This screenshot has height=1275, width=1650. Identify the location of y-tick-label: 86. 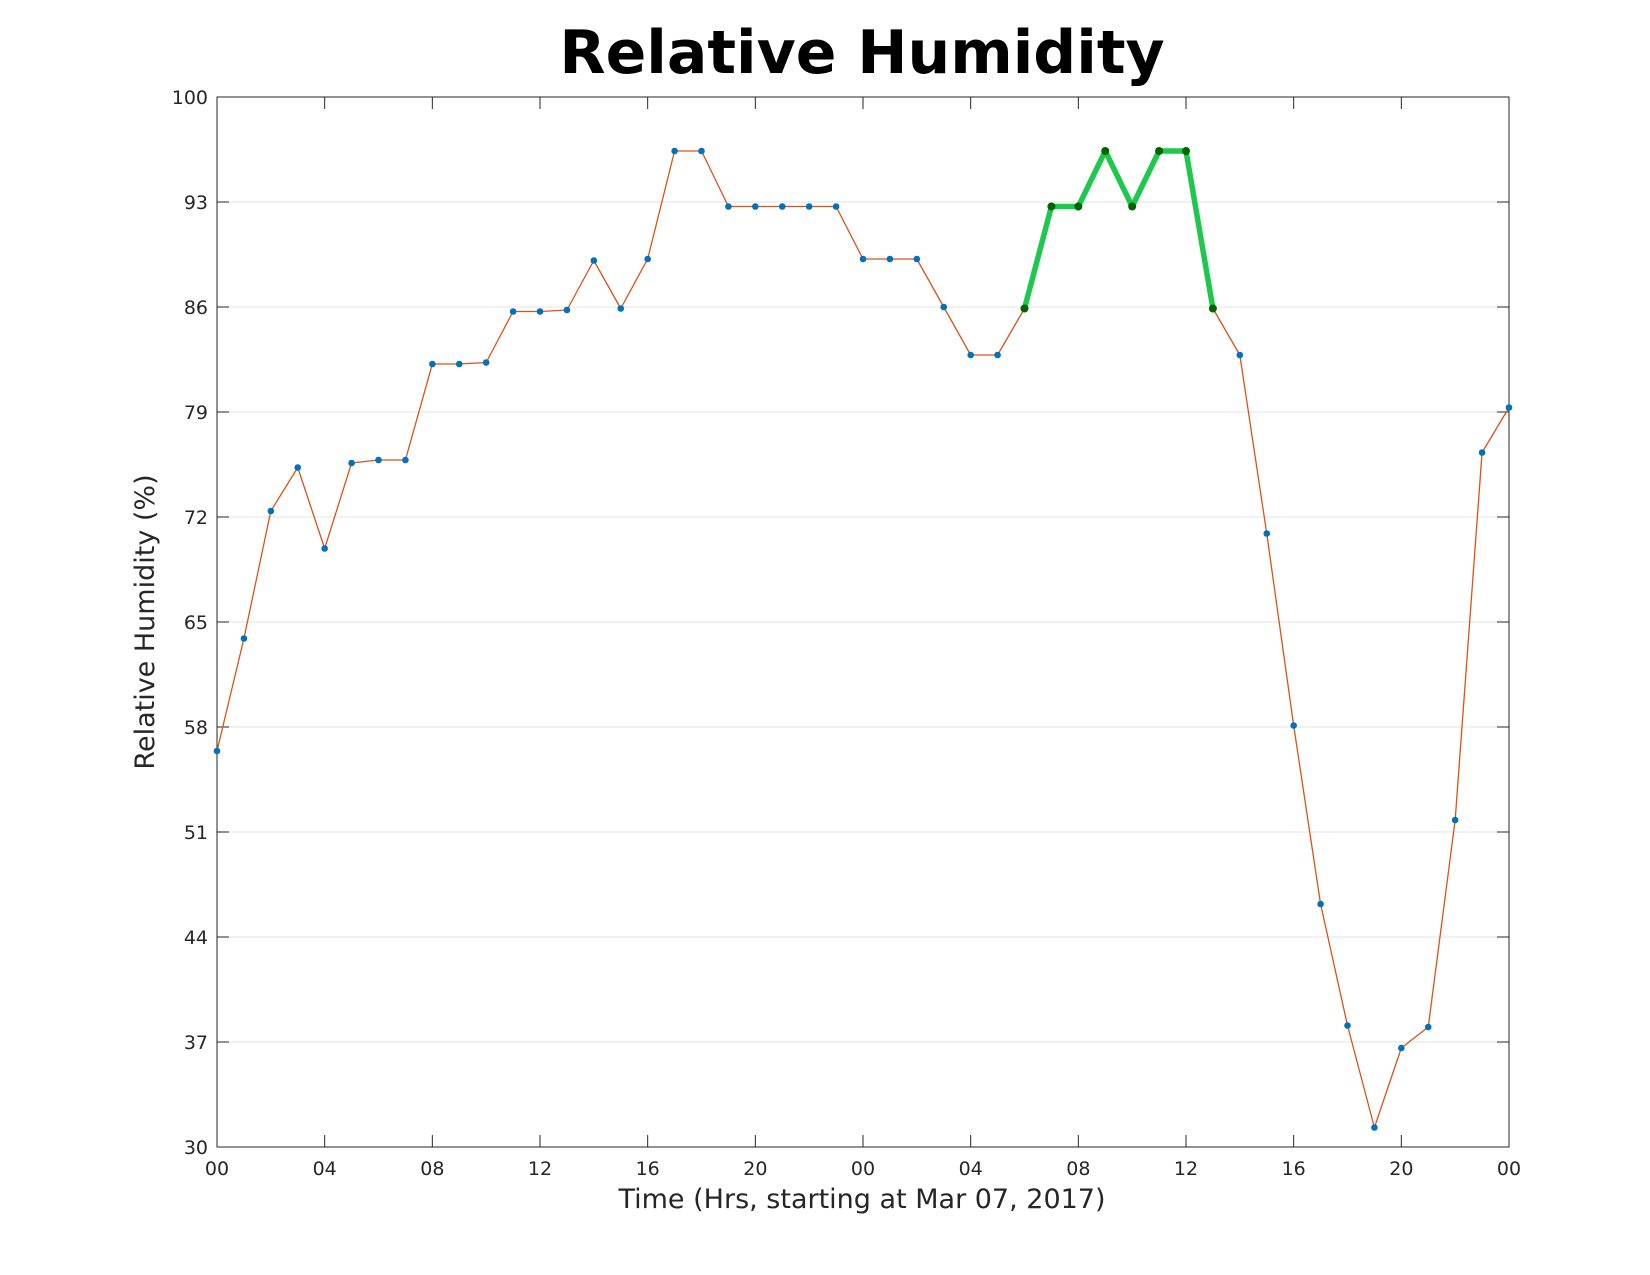
(196, 308).